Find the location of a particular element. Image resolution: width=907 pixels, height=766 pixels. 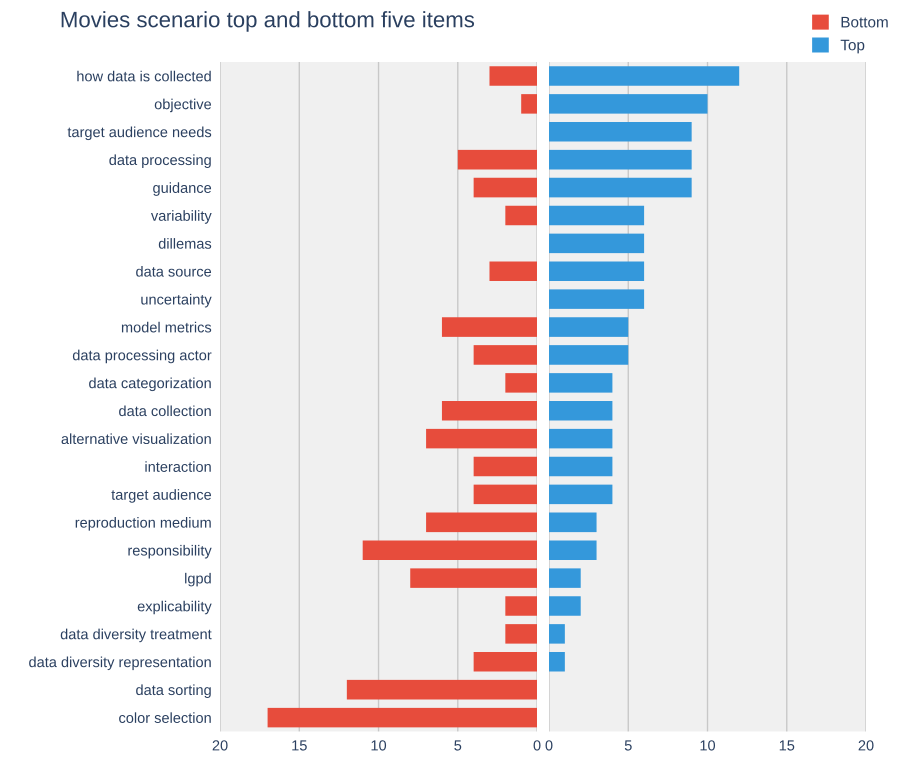

y-tick-label: alternative visualization is located at coordinates (136, 438).